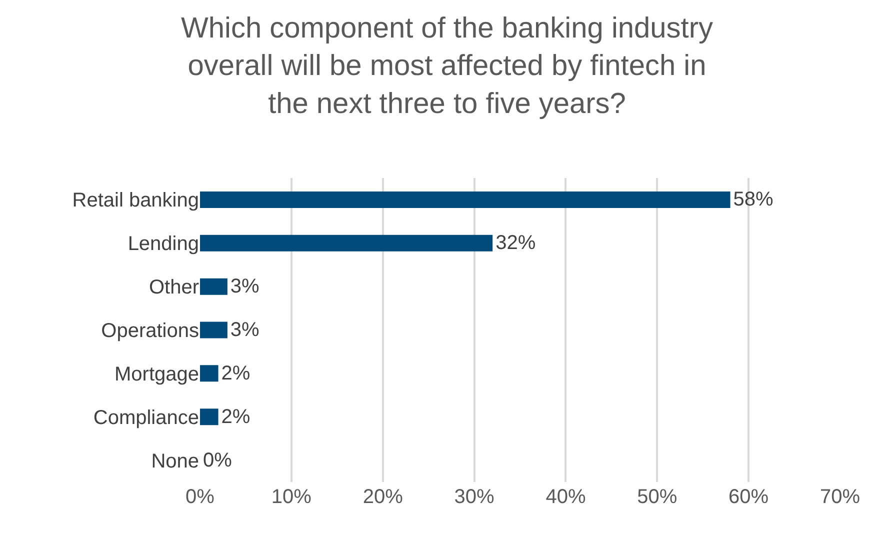 The height and width of the screenshot is (534, 894). Describe the element at coordinates (447, 66) in the screenshot. I see `chart-title: Which component of the banking industry overall will be most affected by fintech in the next three to five years?` at that location.